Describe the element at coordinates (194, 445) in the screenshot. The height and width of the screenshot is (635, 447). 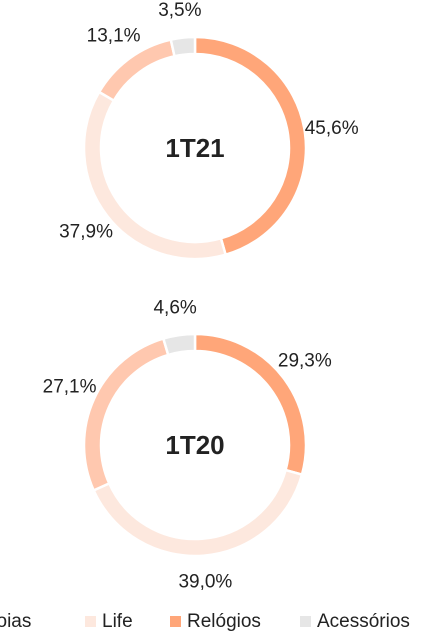
I see `chart-title: 1T20` at that location.